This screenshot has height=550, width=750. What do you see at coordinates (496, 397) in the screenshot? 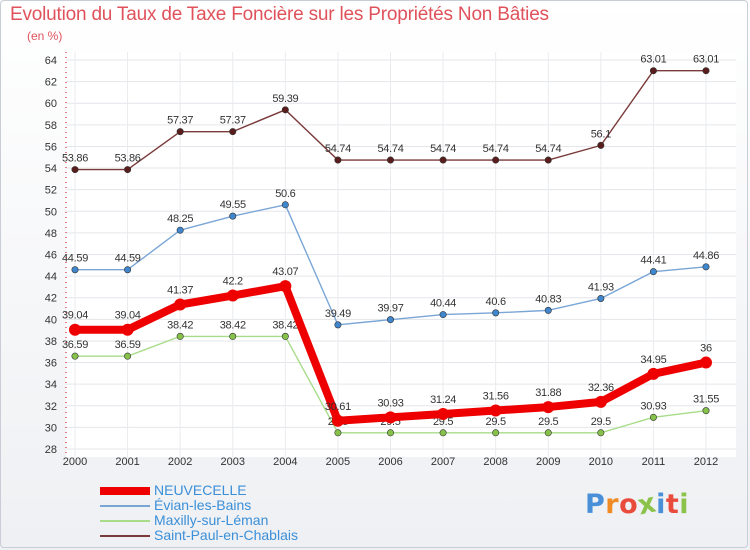
I see `data-label: 31.56` at bounding box center [496, 397].